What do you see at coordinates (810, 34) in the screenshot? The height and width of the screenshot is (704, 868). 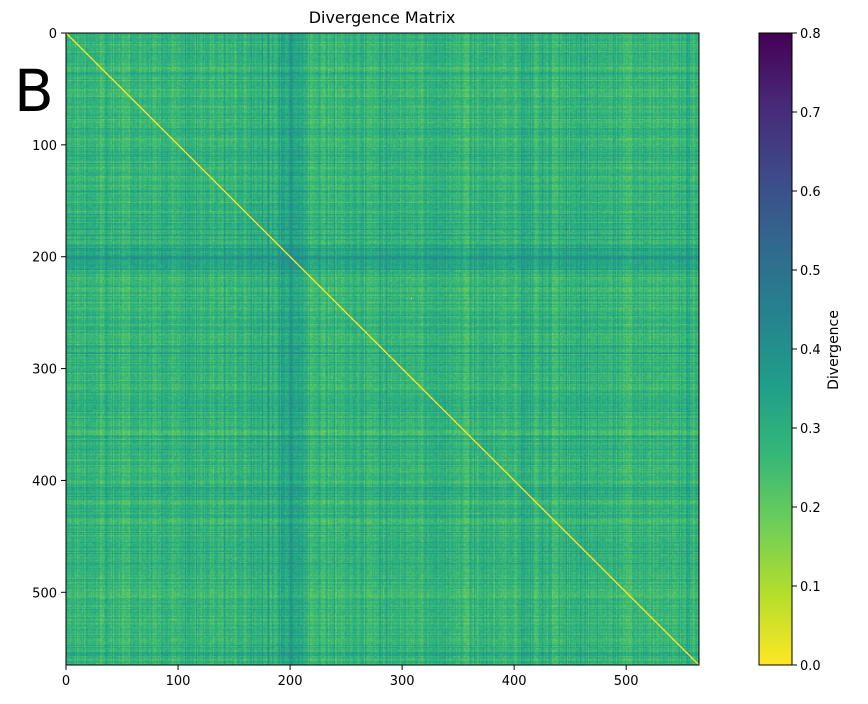 I see `colorbar-tick-label: 0.8` at bounding box center [810, 34].